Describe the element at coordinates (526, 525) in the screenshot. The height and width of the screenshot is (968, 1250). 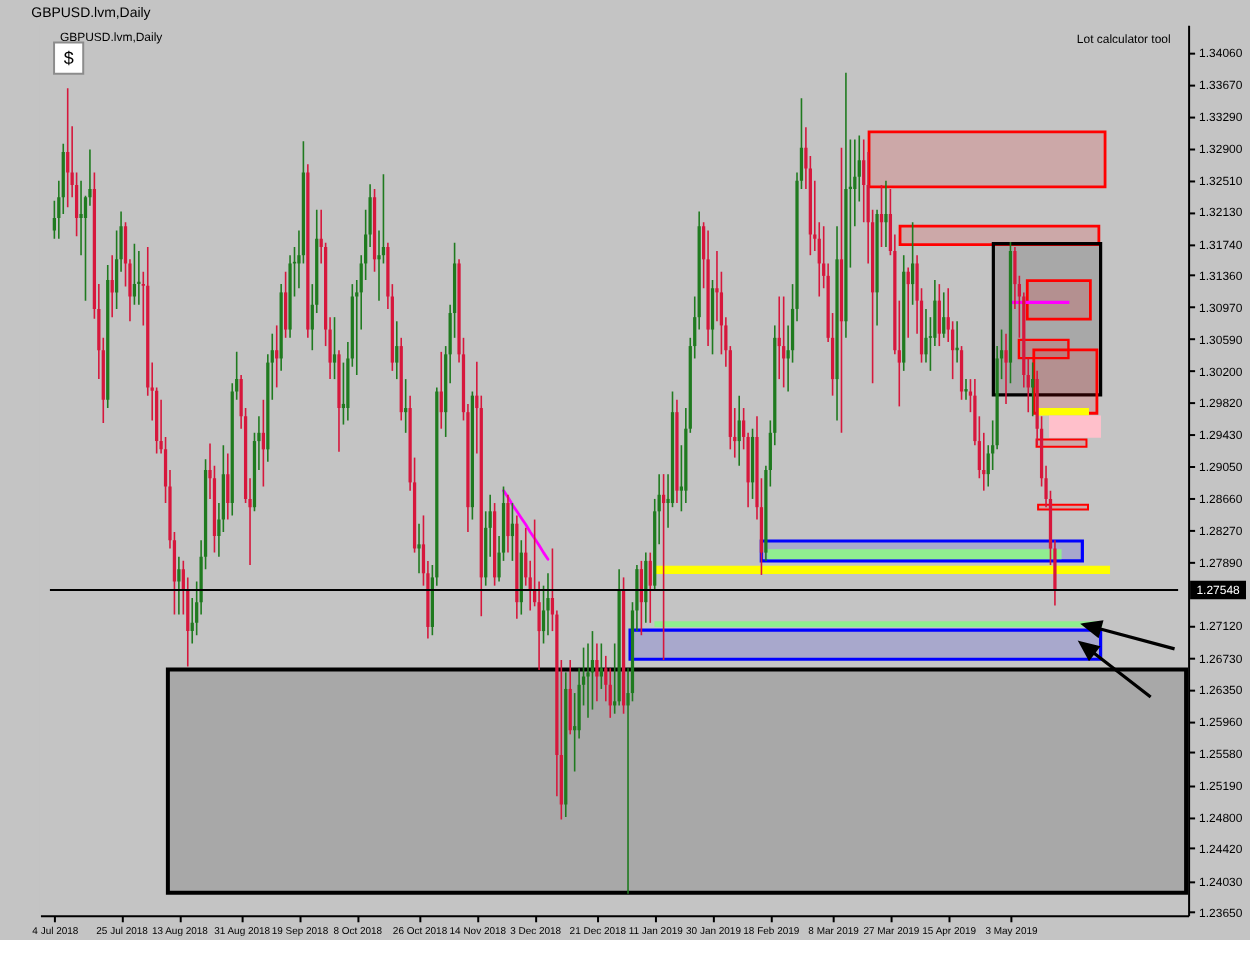
I see `line-series` at that location.